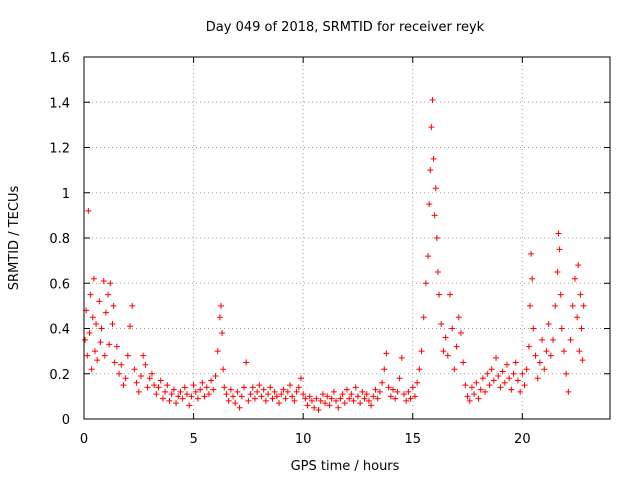 The height and width of the screenshot is (480, 640). Describe the element at coordinates (59, 330) in the screenshot. I see `y-tick-label: 0.4` at that location.